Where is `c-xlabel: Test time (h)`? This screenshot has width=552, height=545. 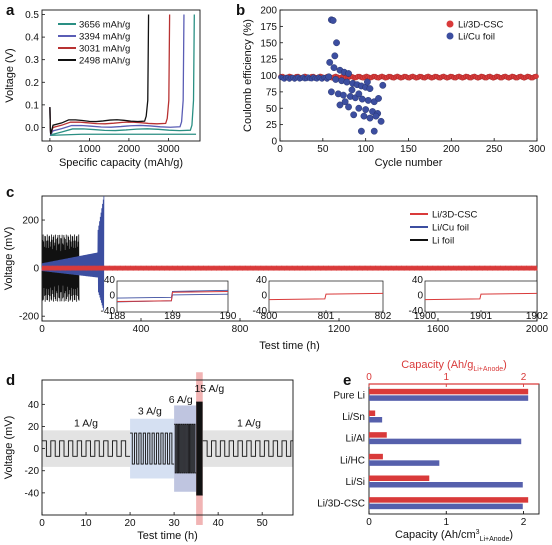 c-xlabel: Test time (h) is located at coordinates (289, 346).